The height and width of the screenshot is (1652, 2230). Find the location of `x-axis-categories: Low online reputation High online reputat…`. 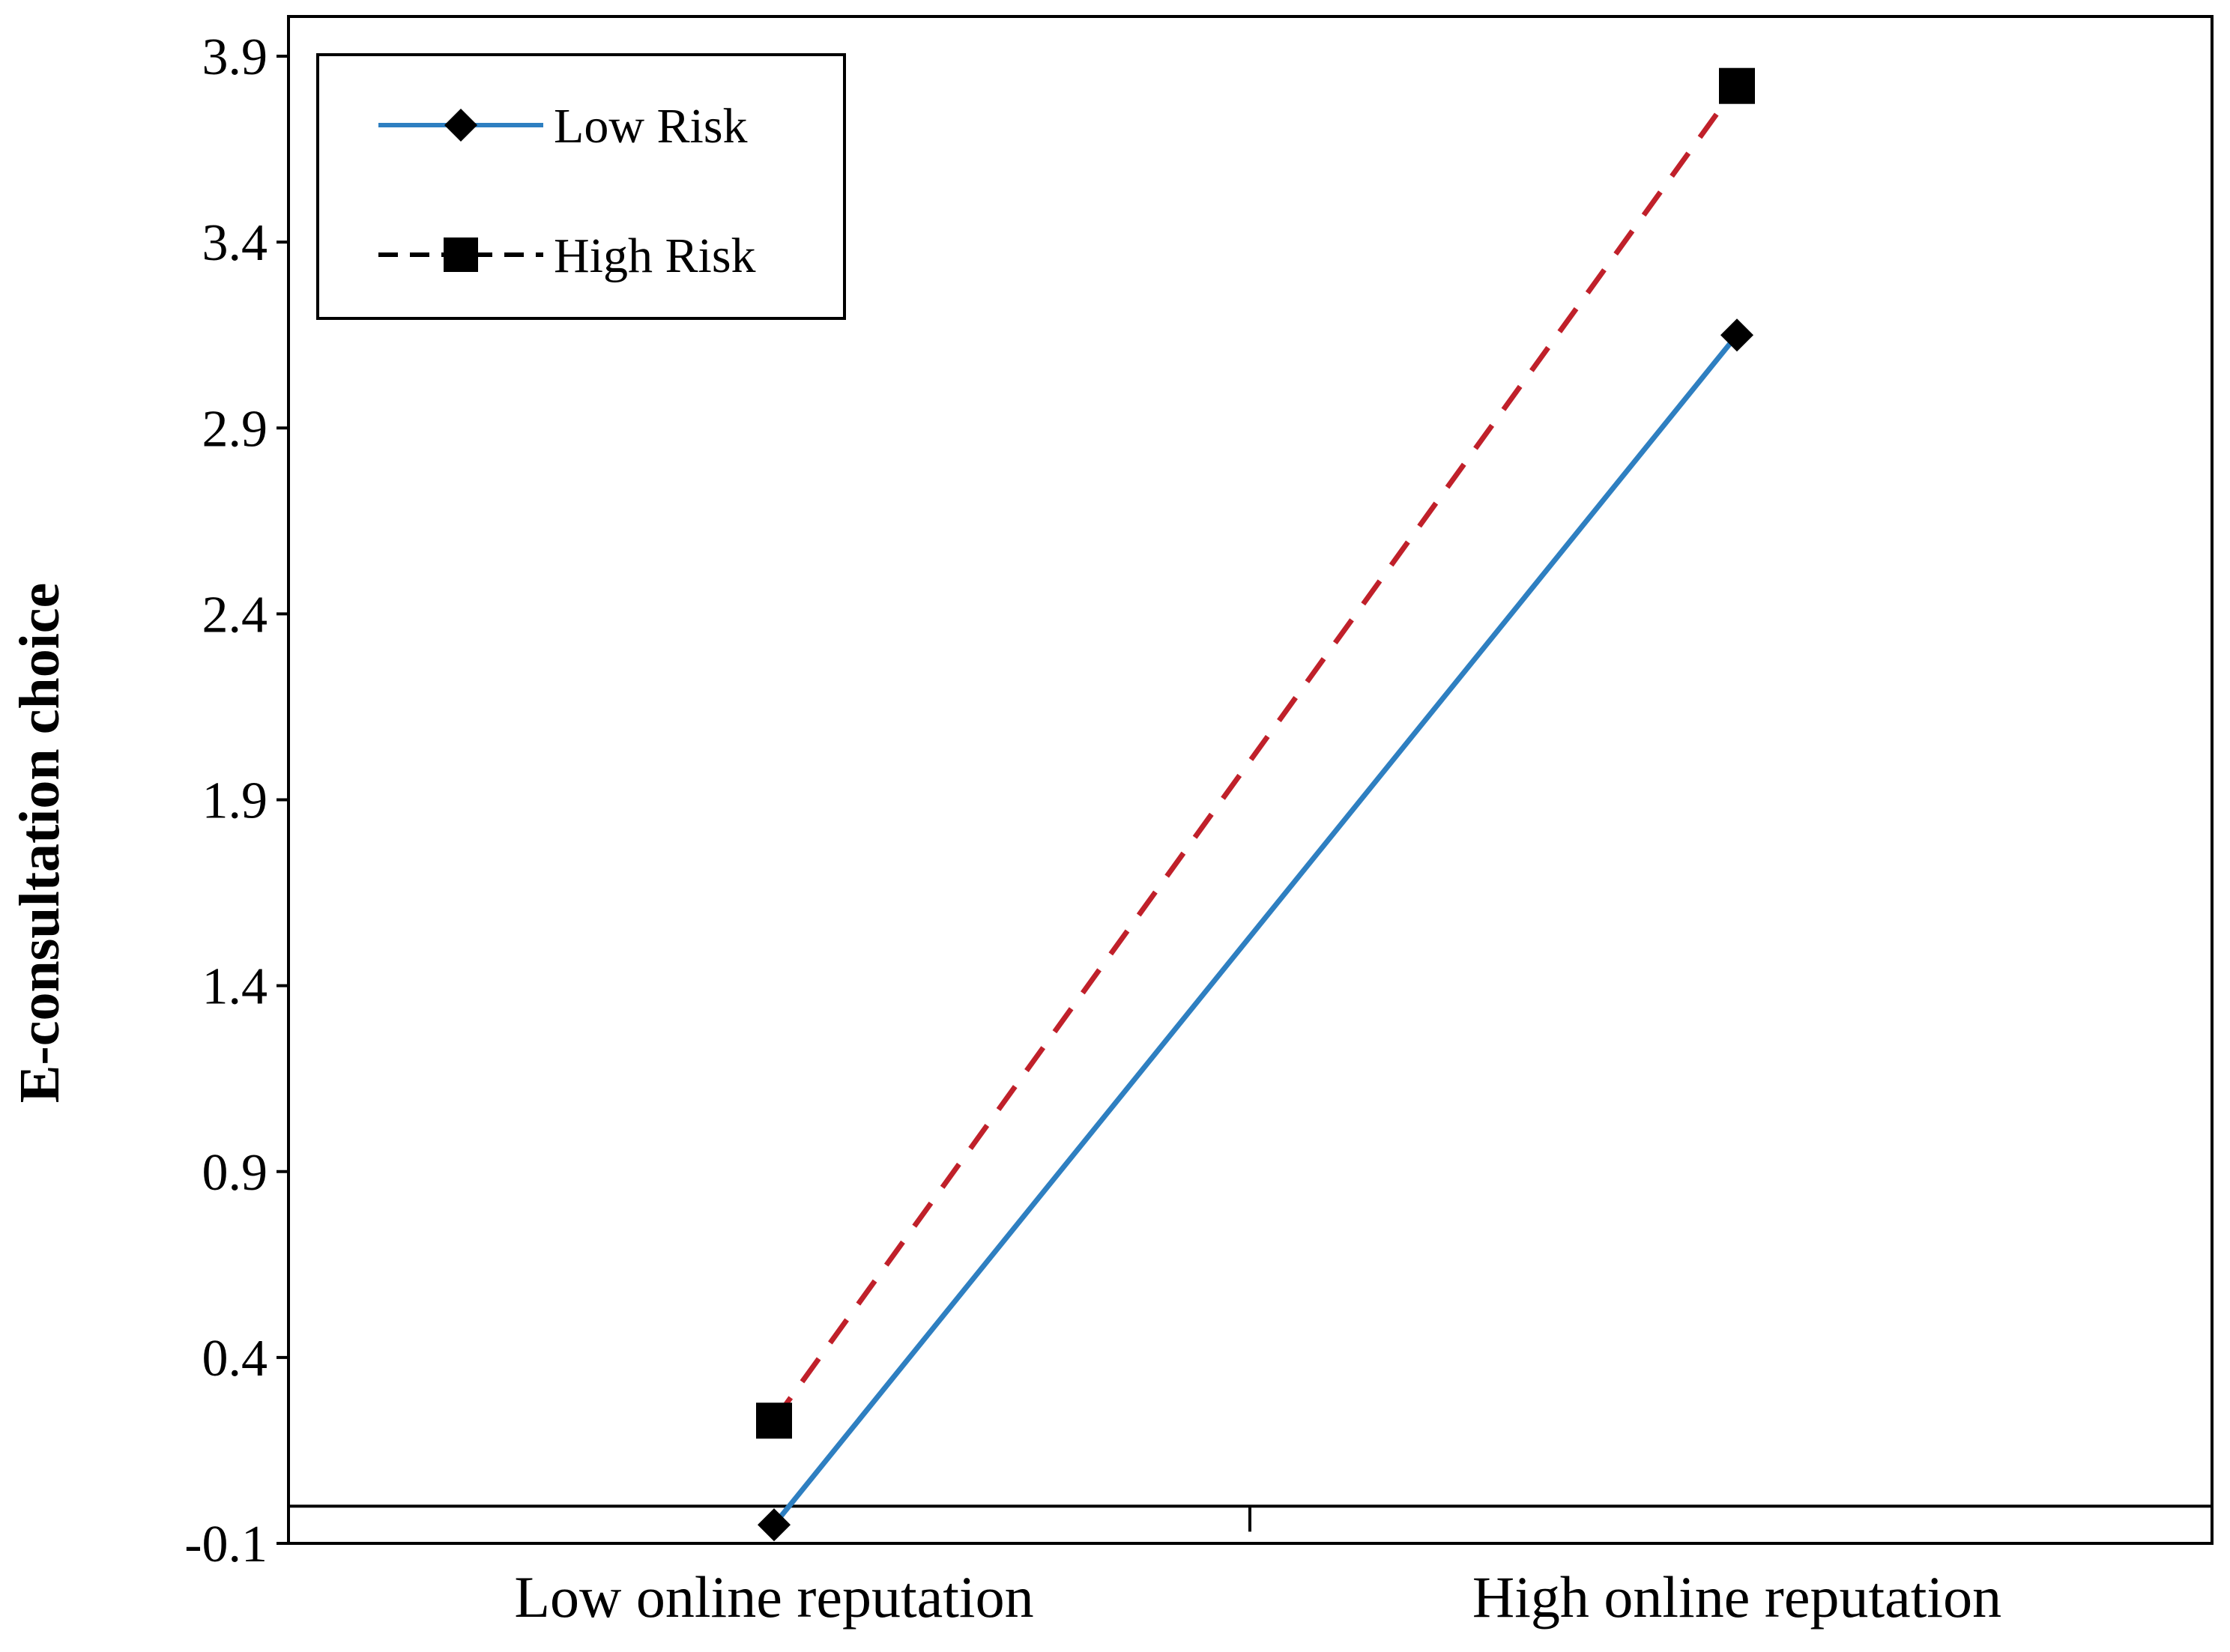

x-axis-categories: Low online reputation High online reputat… is located at coordinates (1257, 1597).